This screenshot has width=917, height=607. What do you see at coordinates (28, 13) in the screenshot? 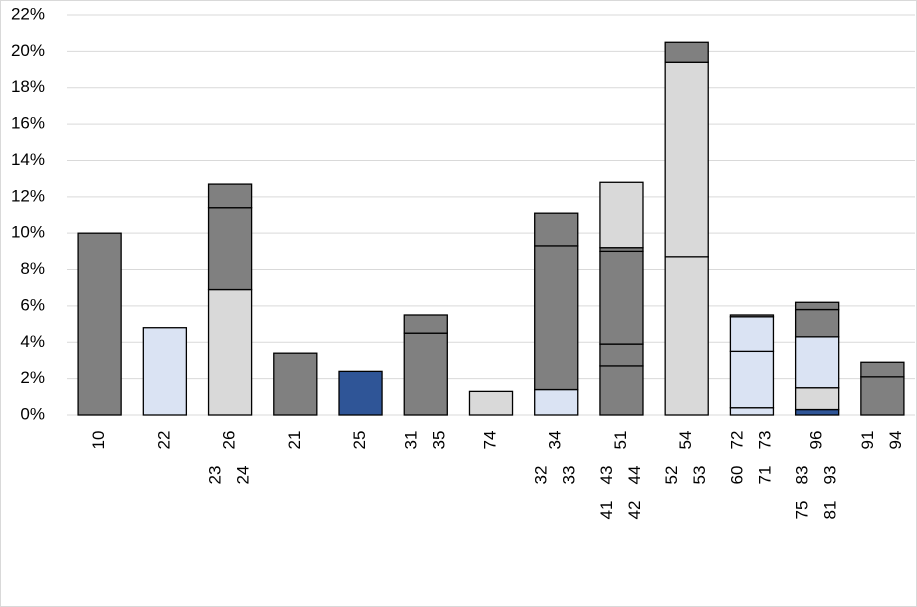
I see `y-tick-label: 22%` at bounding box center [28, 13].